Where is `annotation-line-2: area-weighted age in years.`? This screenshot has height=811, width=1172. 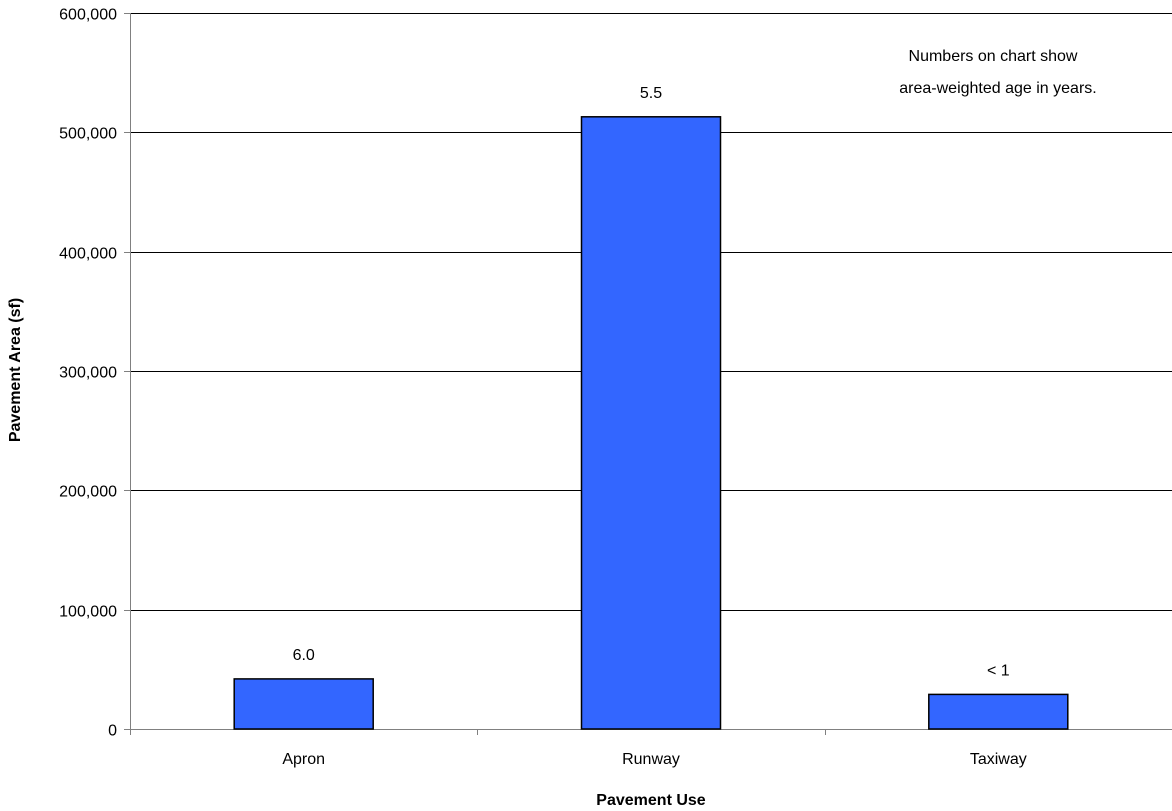 annotation-line-2: area-weighted age in years. is located at coordinates (997, 88).